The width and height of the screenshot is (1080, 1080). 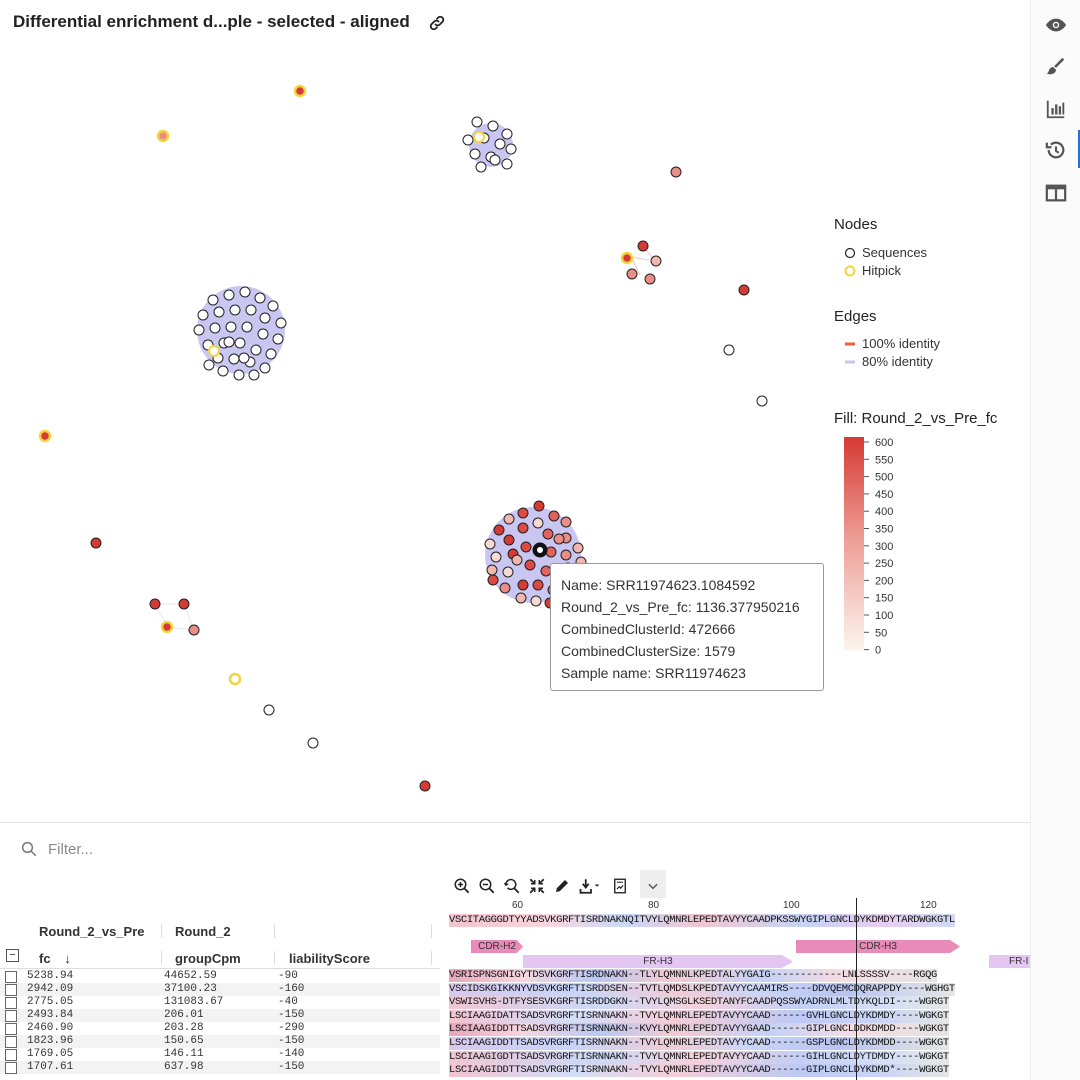 What do you see at coordinates (653, 886) in the screenshot?
I see `chevron-down-icon` at bounding box center [653, 886].